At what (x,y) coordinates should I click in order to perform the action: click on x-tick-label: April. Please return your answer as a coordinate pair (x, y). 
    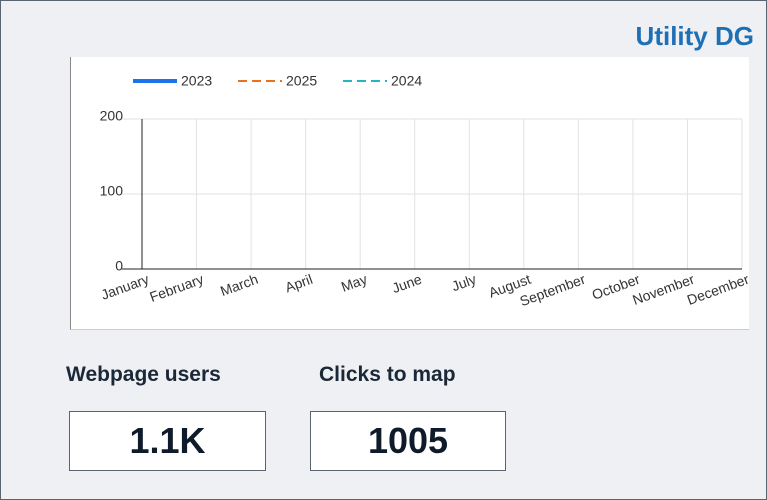
    Looking at the image, I should click on (299, 283).